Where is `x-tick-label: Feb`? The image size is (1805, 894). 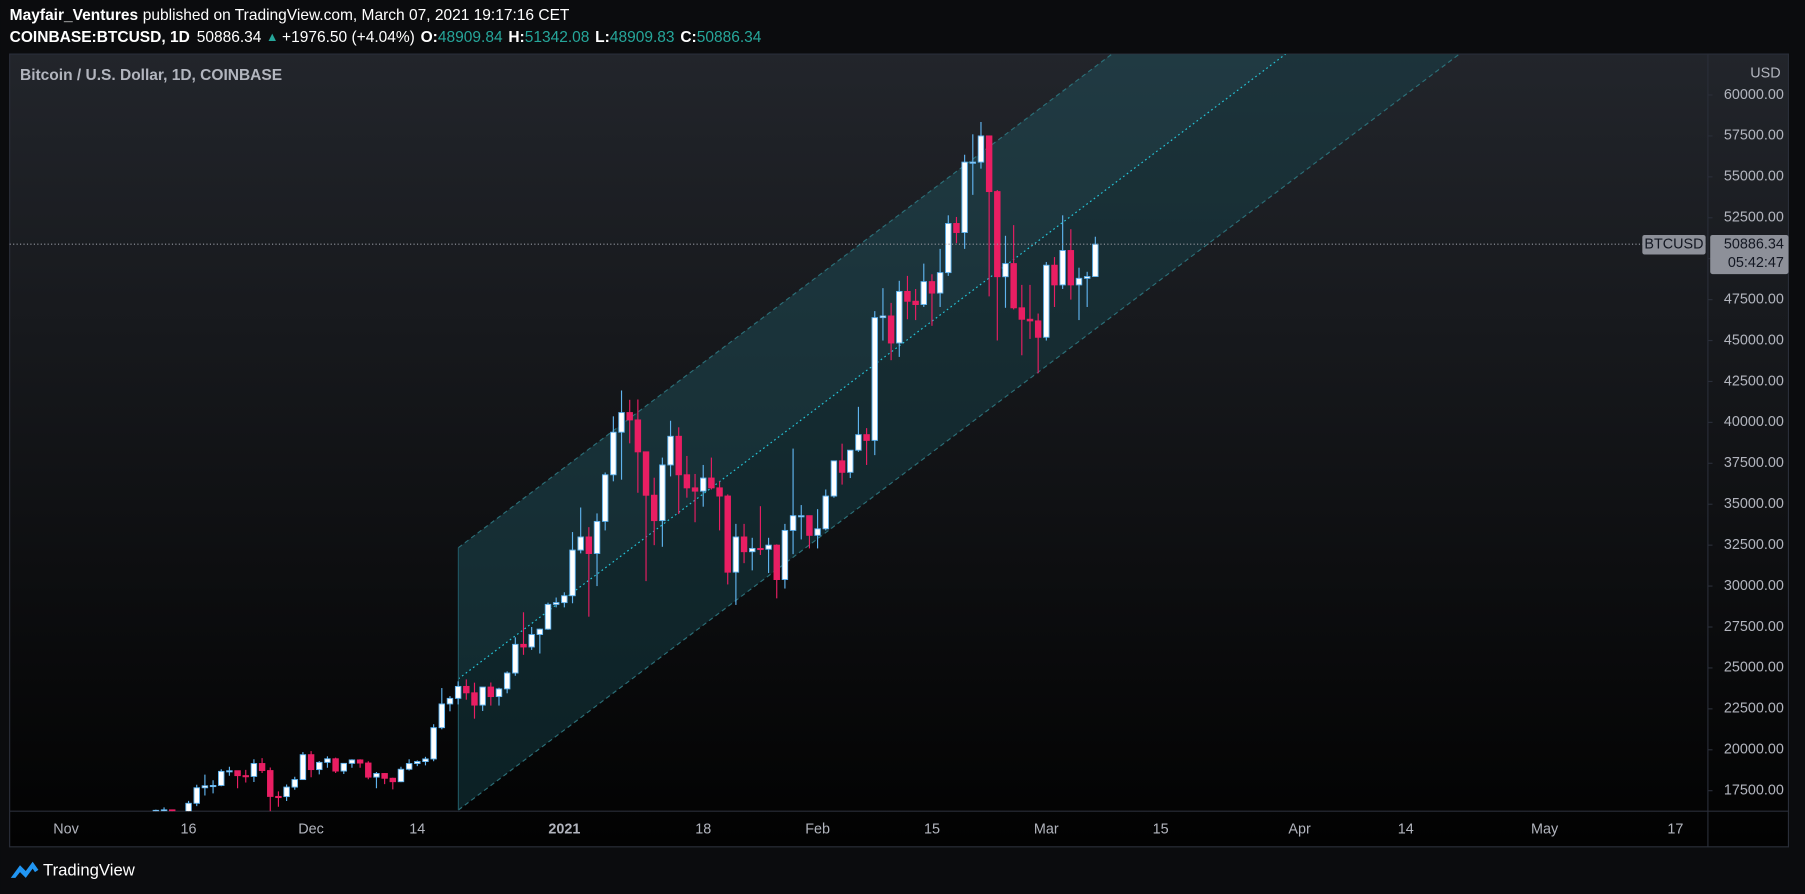
x-tick-label: Feb is located at coordinates (817, 829).